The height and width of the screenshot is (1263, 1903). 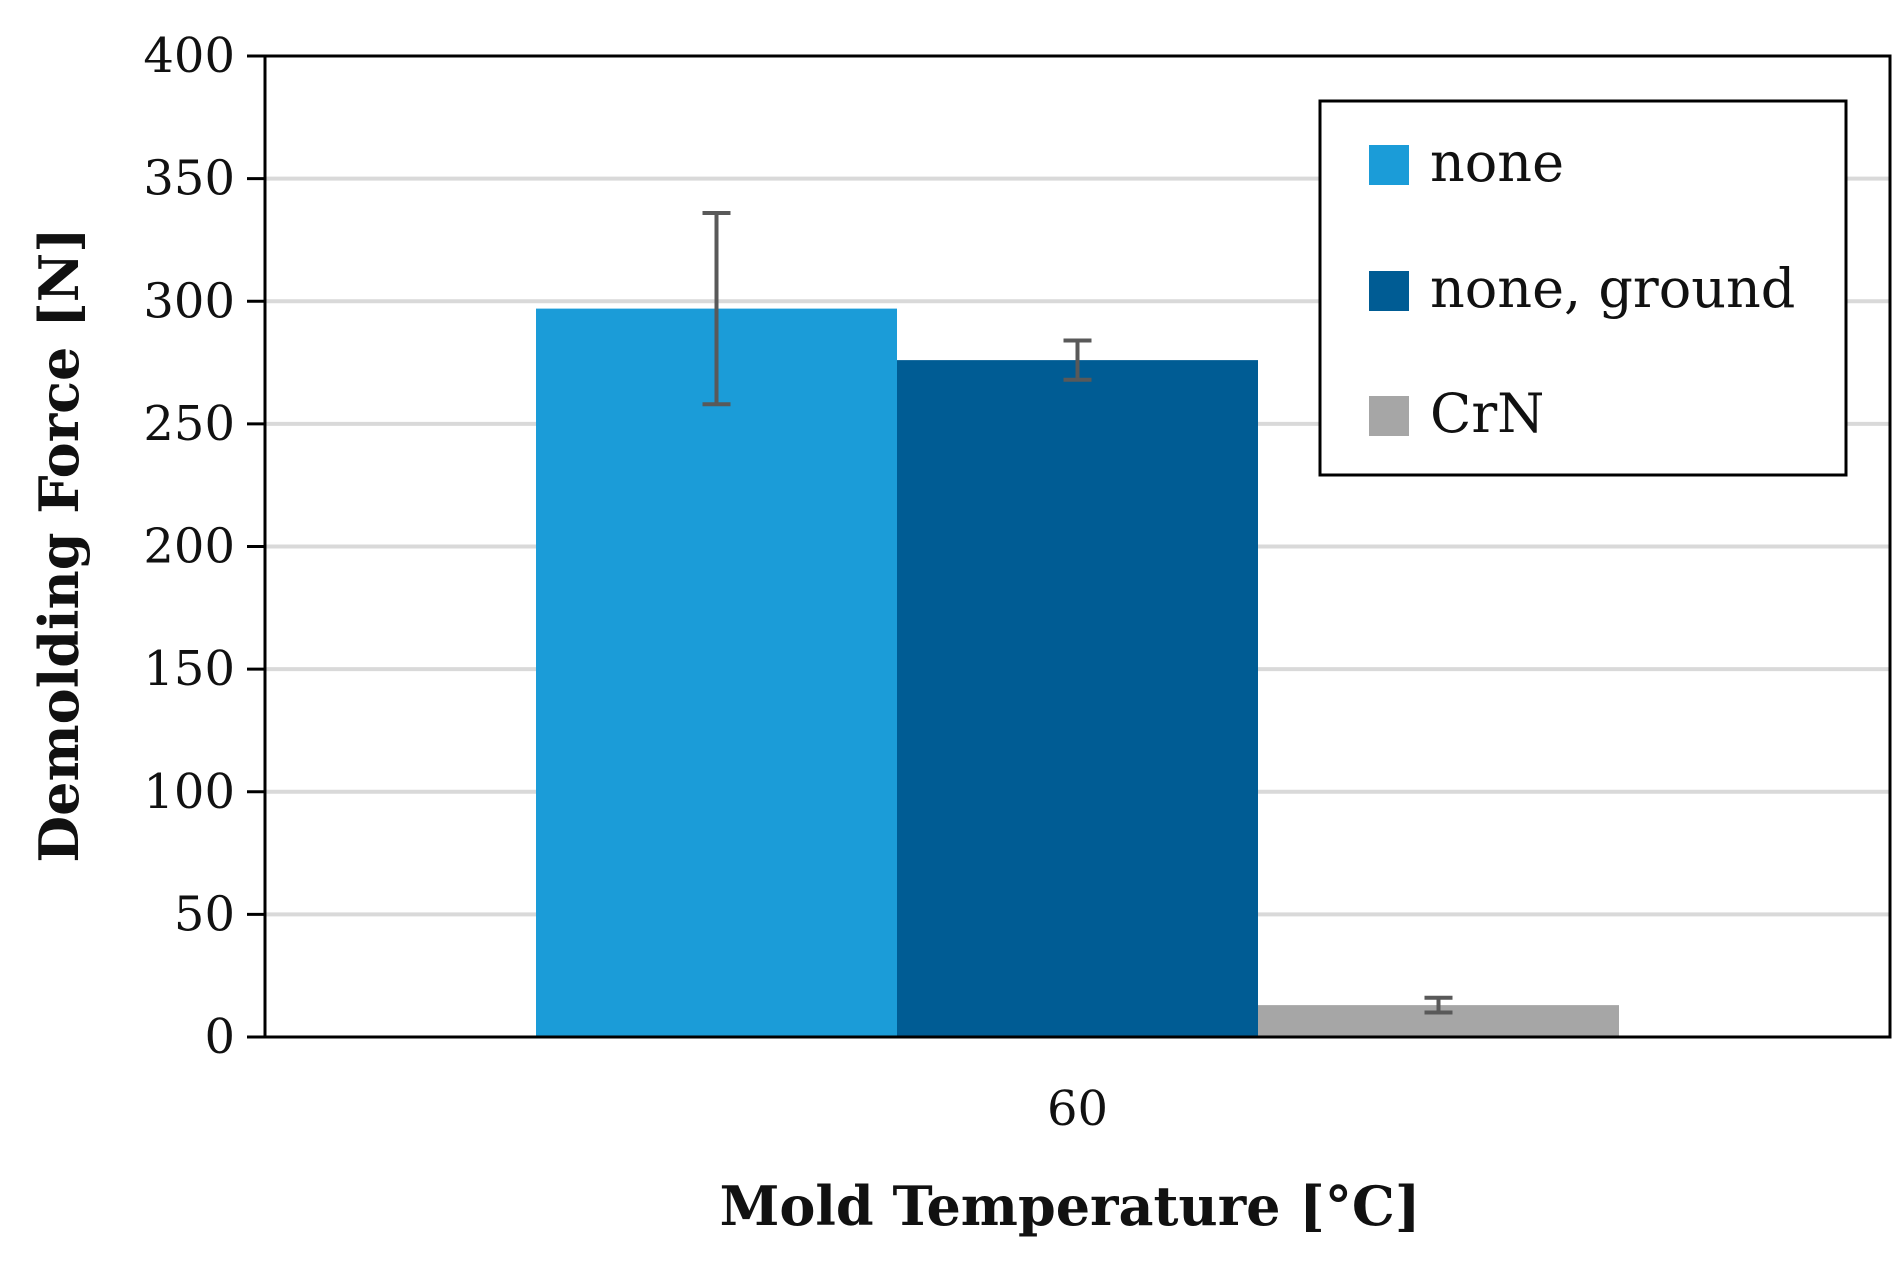 I want to click on x-tick-label: 60, so click(x=1077, y=1109).